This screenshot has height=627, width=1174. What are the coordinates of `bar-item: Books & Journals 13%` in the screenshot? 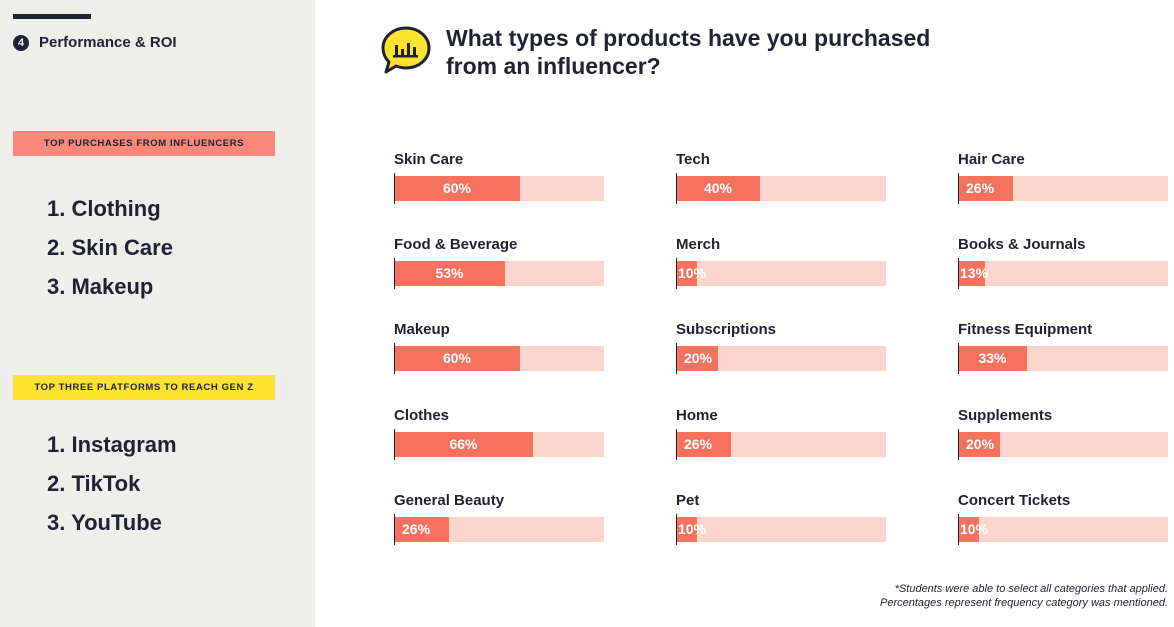 It's located at (1063, 262).